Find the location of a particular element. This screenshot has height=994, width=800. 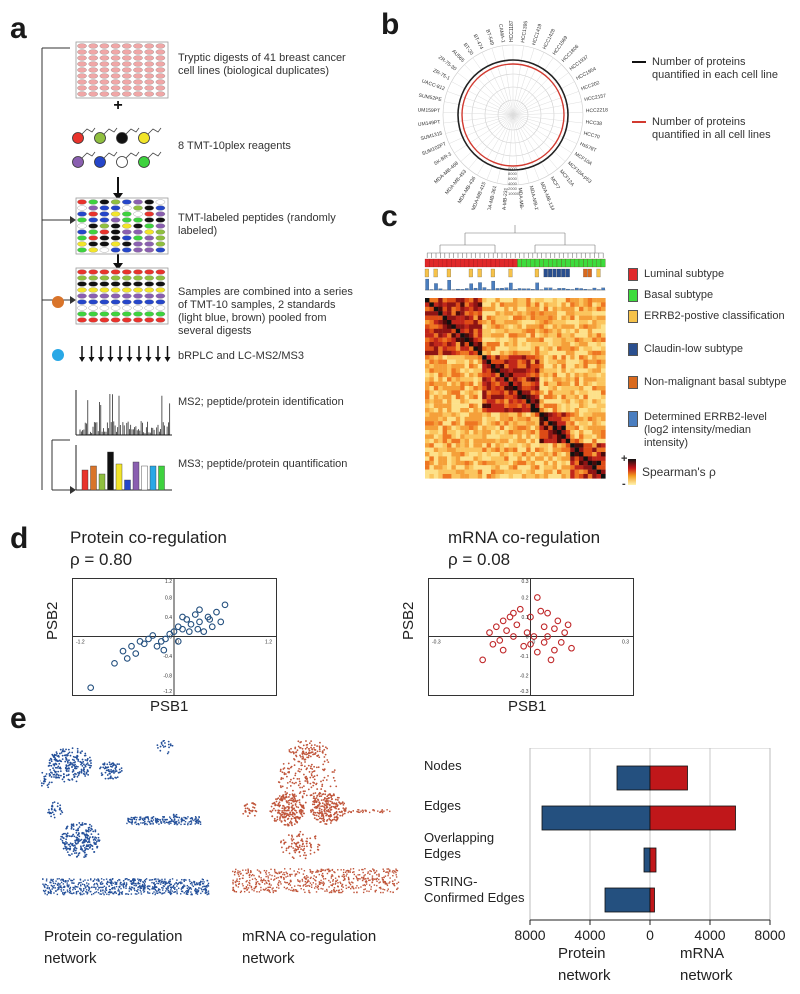

radar-tick-label: 10000 is located at coordinates (514, 193).